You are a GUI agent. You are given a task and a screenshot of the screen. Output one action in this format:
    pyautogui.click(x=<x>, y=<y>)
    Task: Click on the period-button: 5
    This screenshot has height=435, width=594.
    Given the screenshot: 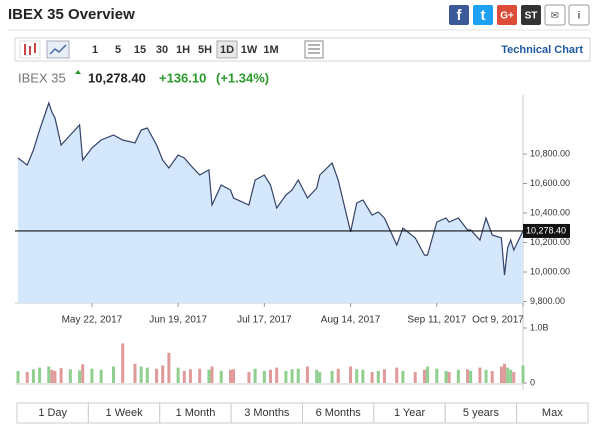 What is the action you would take?
    pyautogui.click(x=118, y=50)
    